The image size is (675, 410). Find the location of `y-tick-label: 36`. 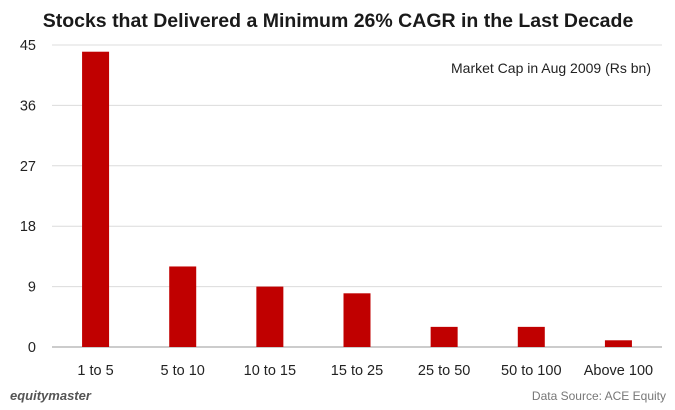

y-tick-label: 36 is located at coordinates (28, 106).